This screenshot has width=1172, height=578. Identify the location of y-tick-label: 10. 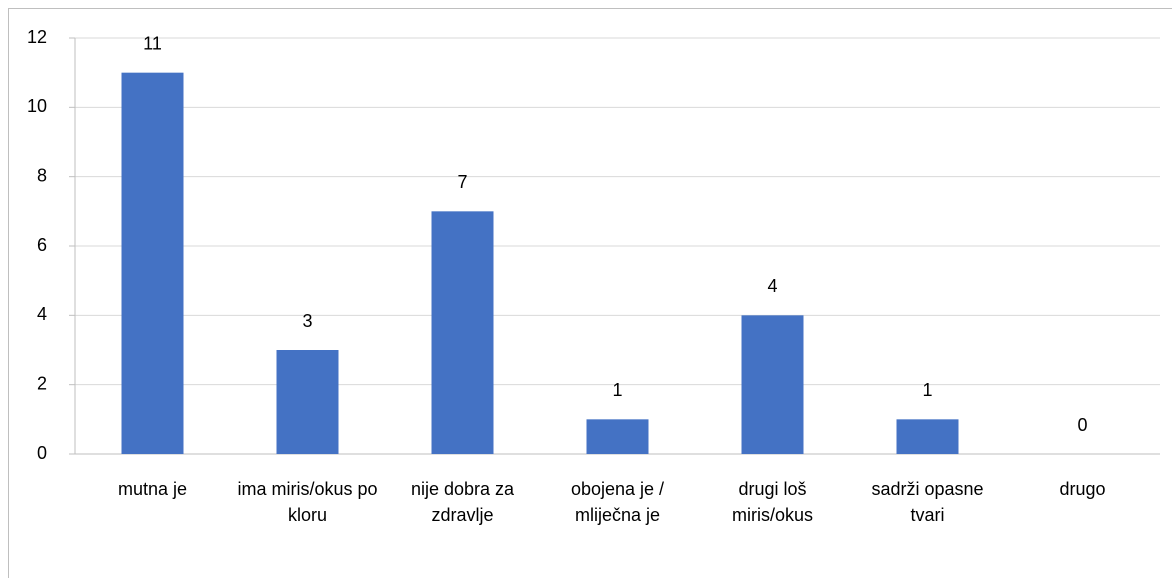
(37, 106).